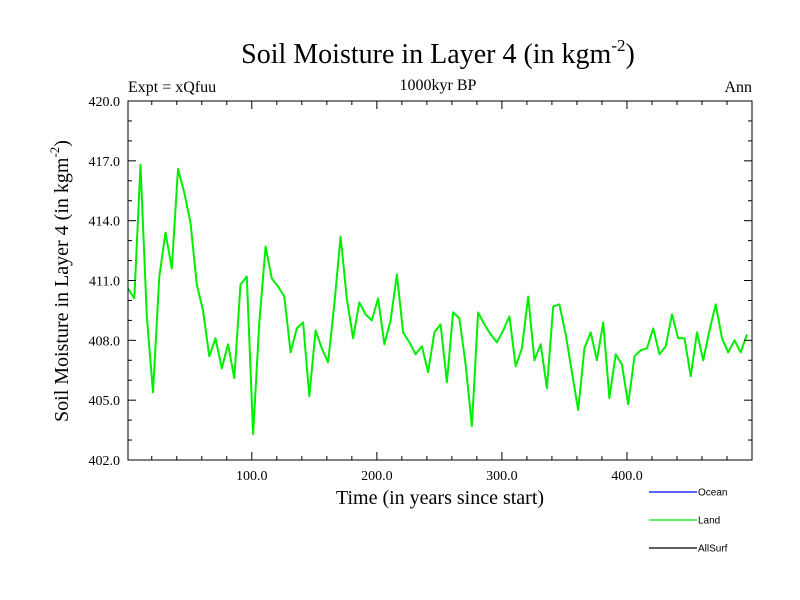 This screenshot has height=600, width=800. What do you see at coordinates (618, 45) in the screenshot?
I see `chart-title-superscript: -2` at bounding box center [618, 45].